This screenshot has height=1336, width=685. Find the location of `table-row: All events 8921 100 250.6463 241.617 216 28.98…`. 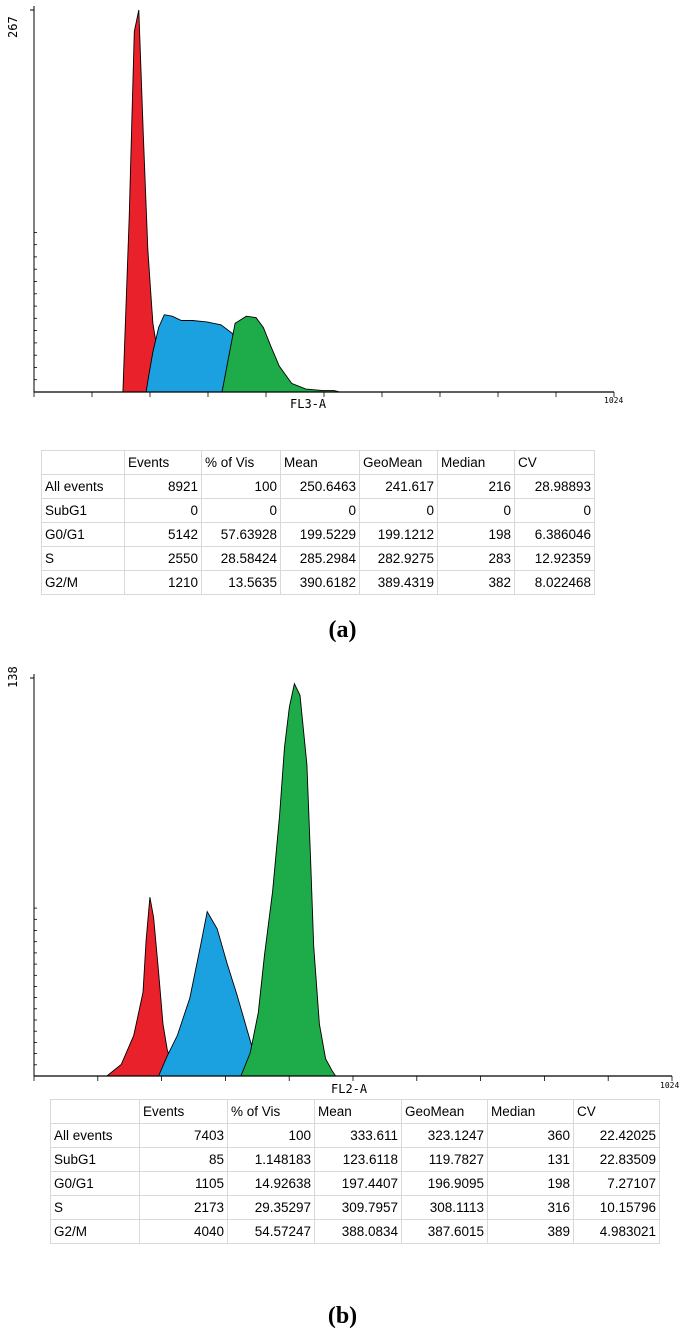

table-row: All events 8921 100 250.6463 241.617 216 28.98… is located at coordinates (318, 486).